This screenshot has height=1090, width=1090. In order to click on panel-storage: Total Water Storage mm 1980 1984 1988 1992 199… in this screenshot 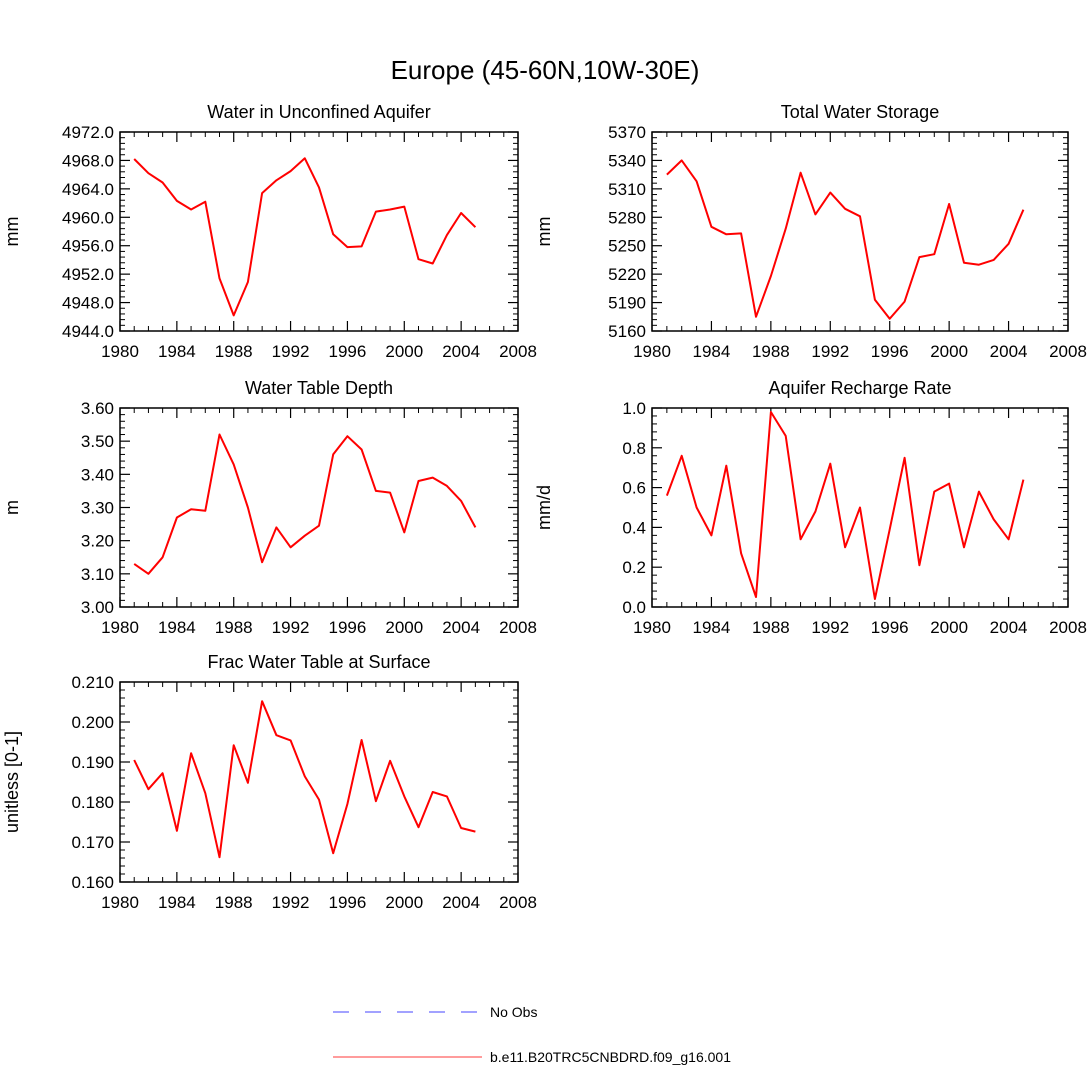, I will do `click(810, 231)`.